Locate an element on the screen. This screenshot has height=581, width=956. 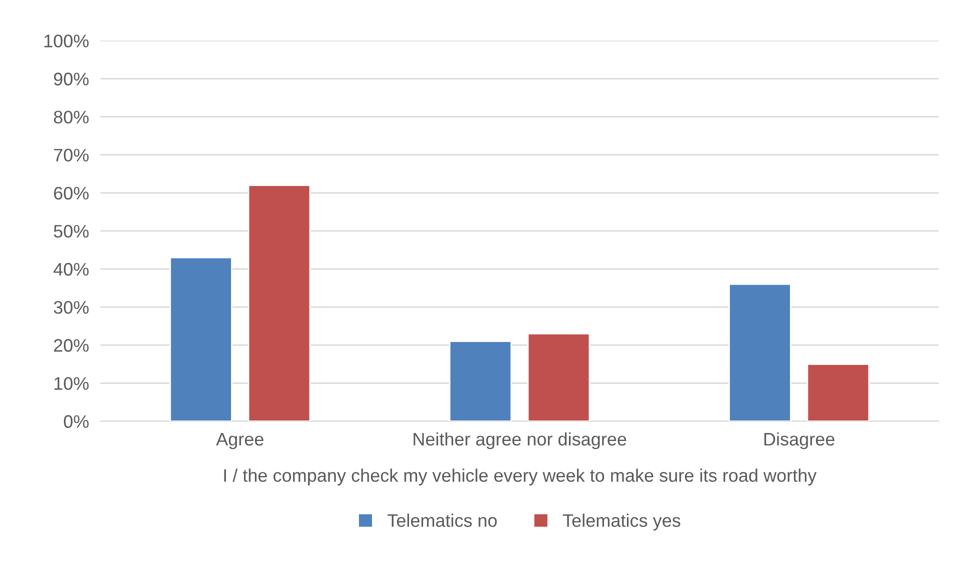
y-tick-label: 60% is located at coordinates (71, 193).